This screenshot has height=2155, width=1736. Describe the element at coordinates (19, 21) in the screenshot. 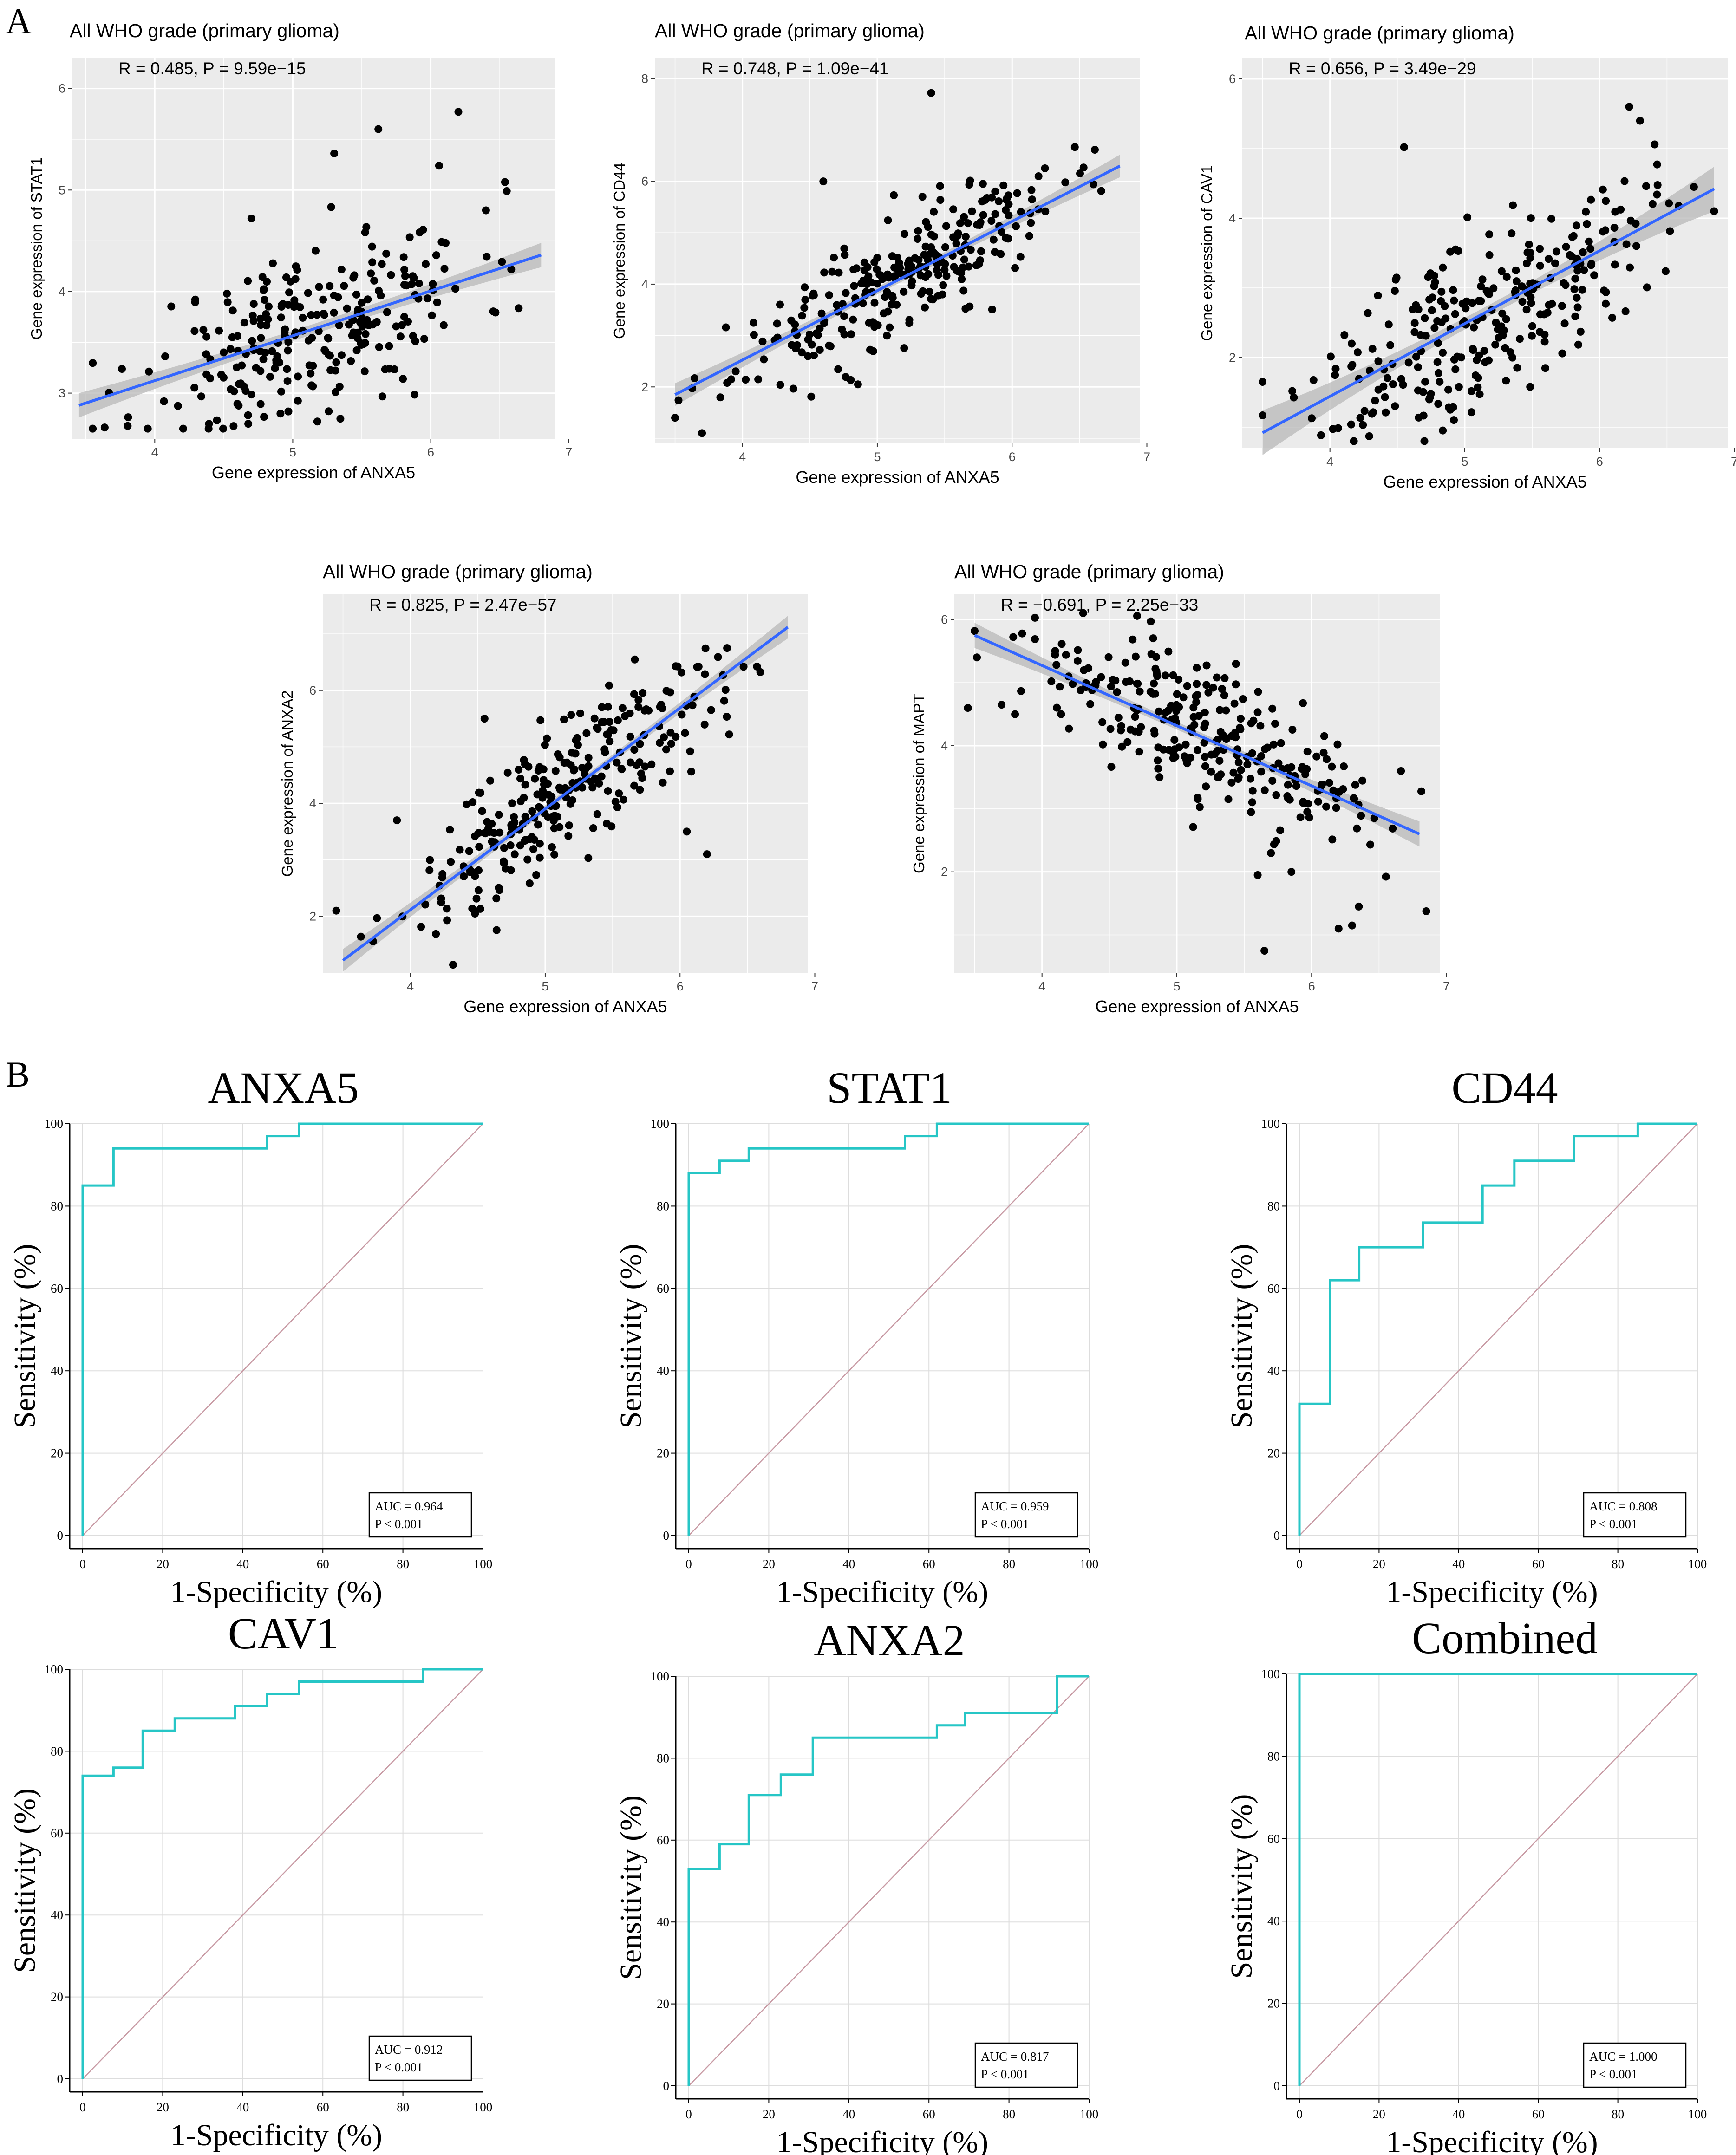

I see `panel-label-a: A` at that location.